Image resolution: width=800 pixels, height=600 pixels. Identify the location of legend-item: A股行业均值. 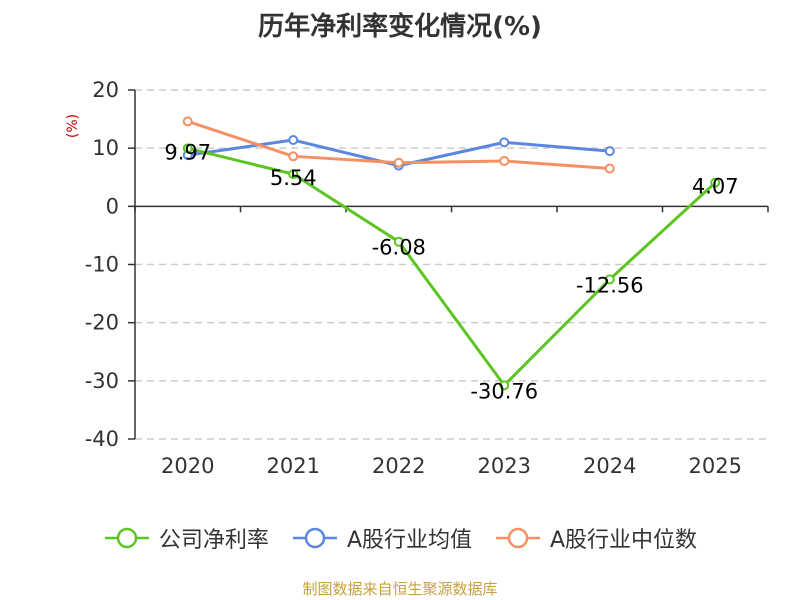
(381, 538).